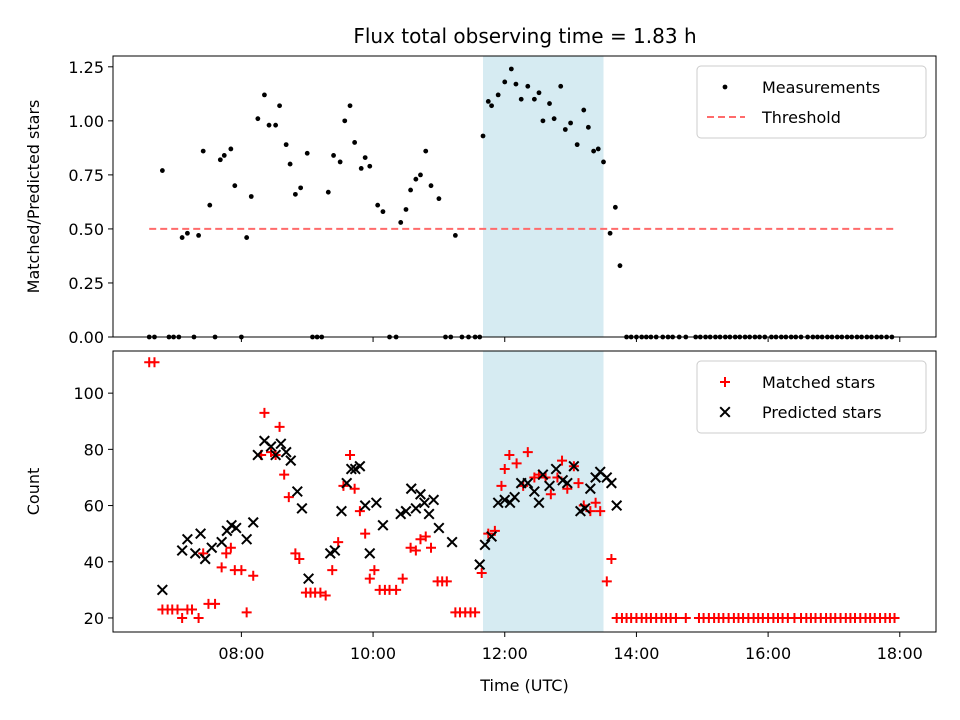 The width and height of the screenshot is (960, 720). I want to click on y-tick-label: 60, so click(94, 506).